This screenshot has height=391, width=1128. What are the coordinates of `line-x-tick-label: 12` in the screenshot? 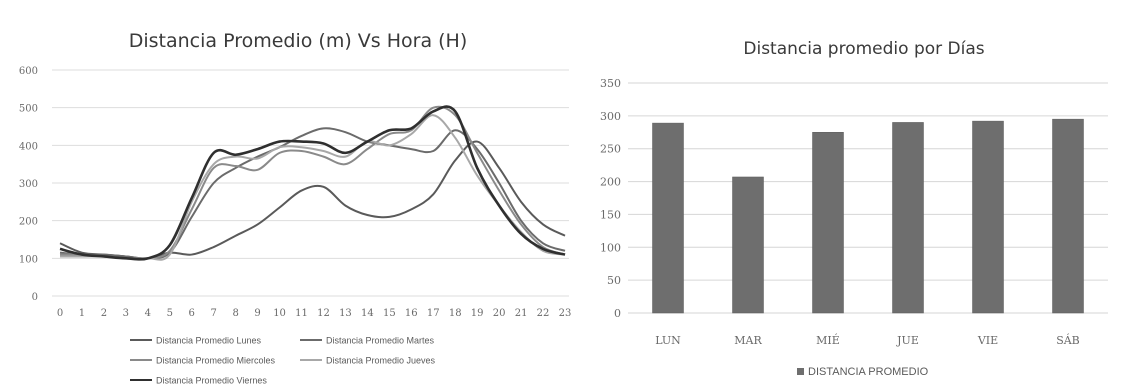 It's located at (323, 313).